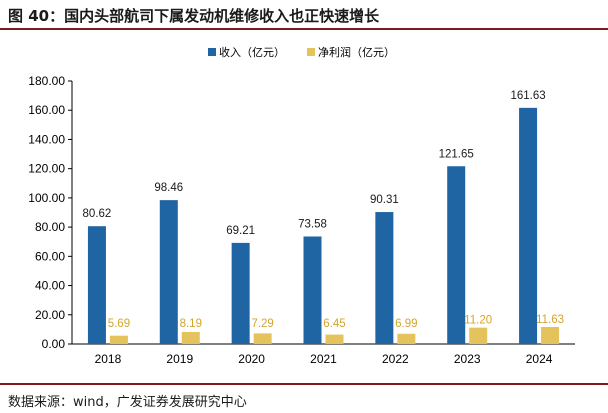  Describe the element at coordinates (406, 324) in the screenshot. I see `net-profit-value-label: 6.99` at that location.